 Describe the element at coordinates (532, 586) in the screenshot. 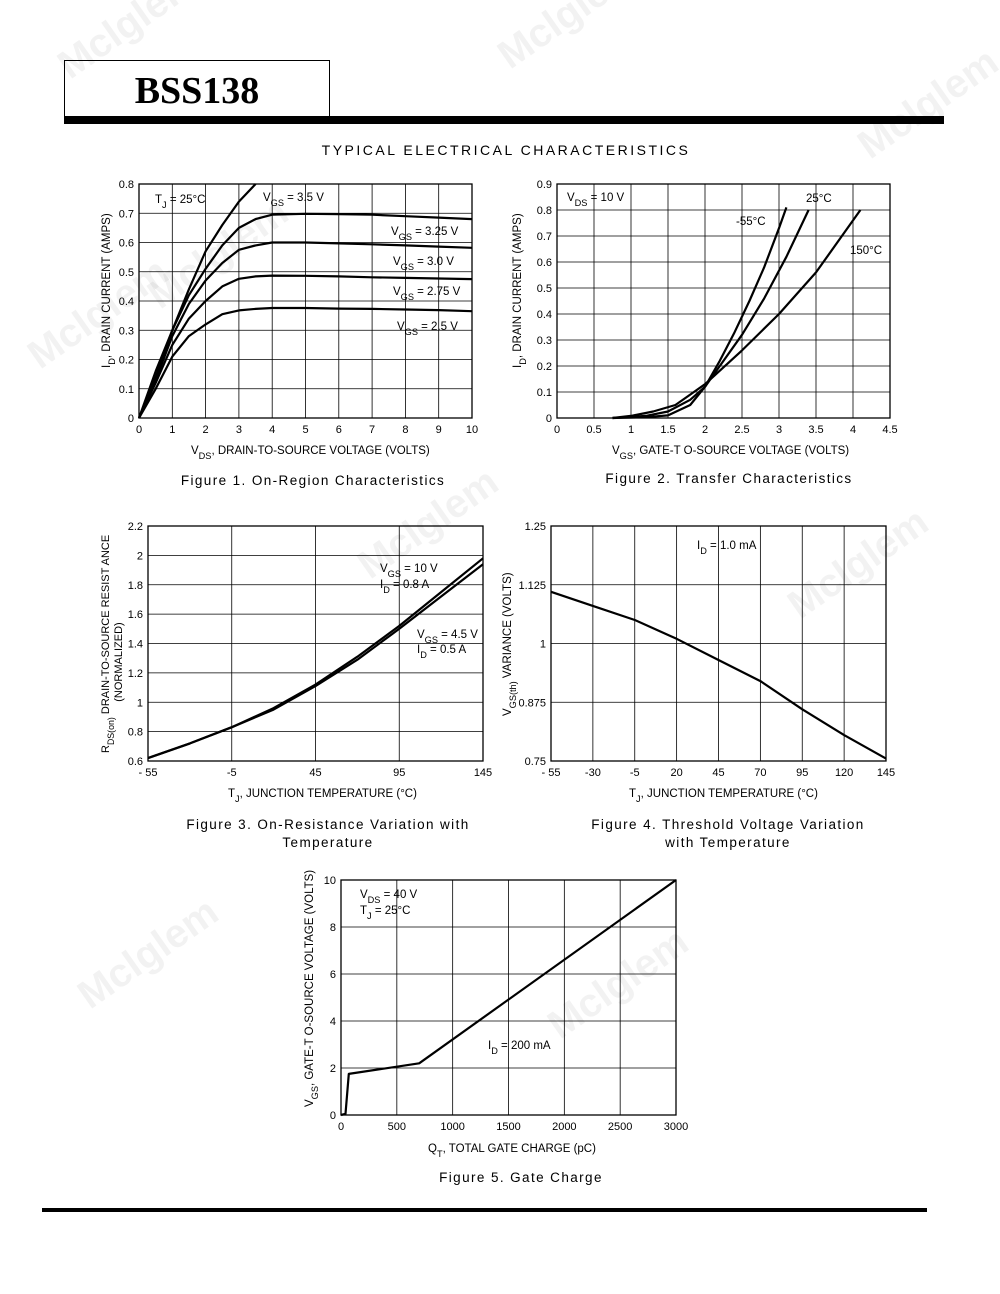

I see `y-tick-label: 1.125` at that location.